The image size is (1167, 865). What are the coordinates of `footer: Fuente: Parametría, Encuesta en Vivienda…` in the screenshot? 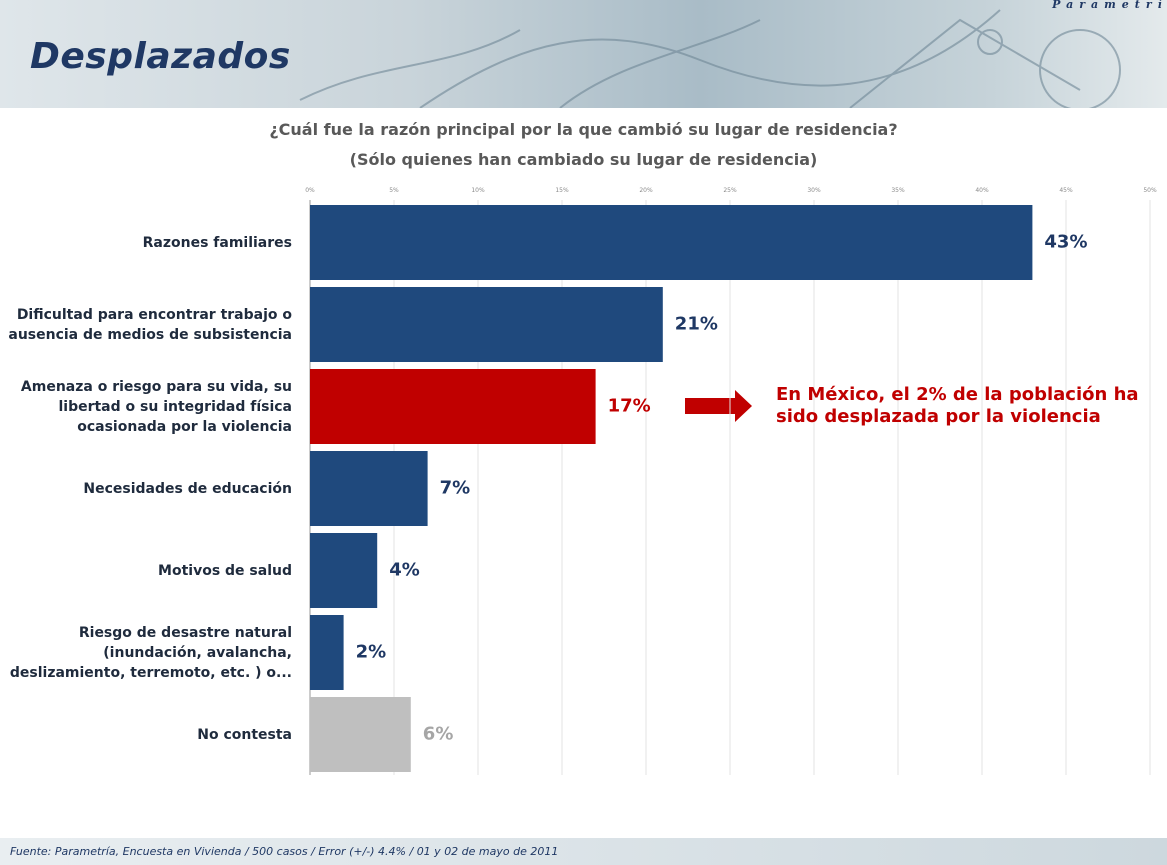 It's located at (583, 851).